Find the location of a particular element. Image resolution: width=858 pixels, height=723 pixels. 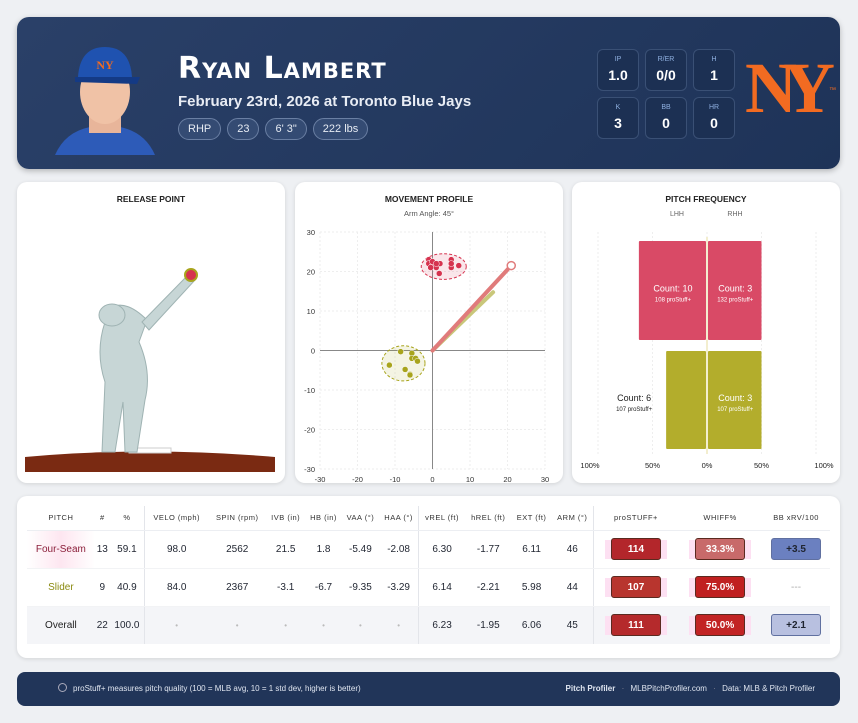

stat-value: 1 is located at coordinates (714, 75).